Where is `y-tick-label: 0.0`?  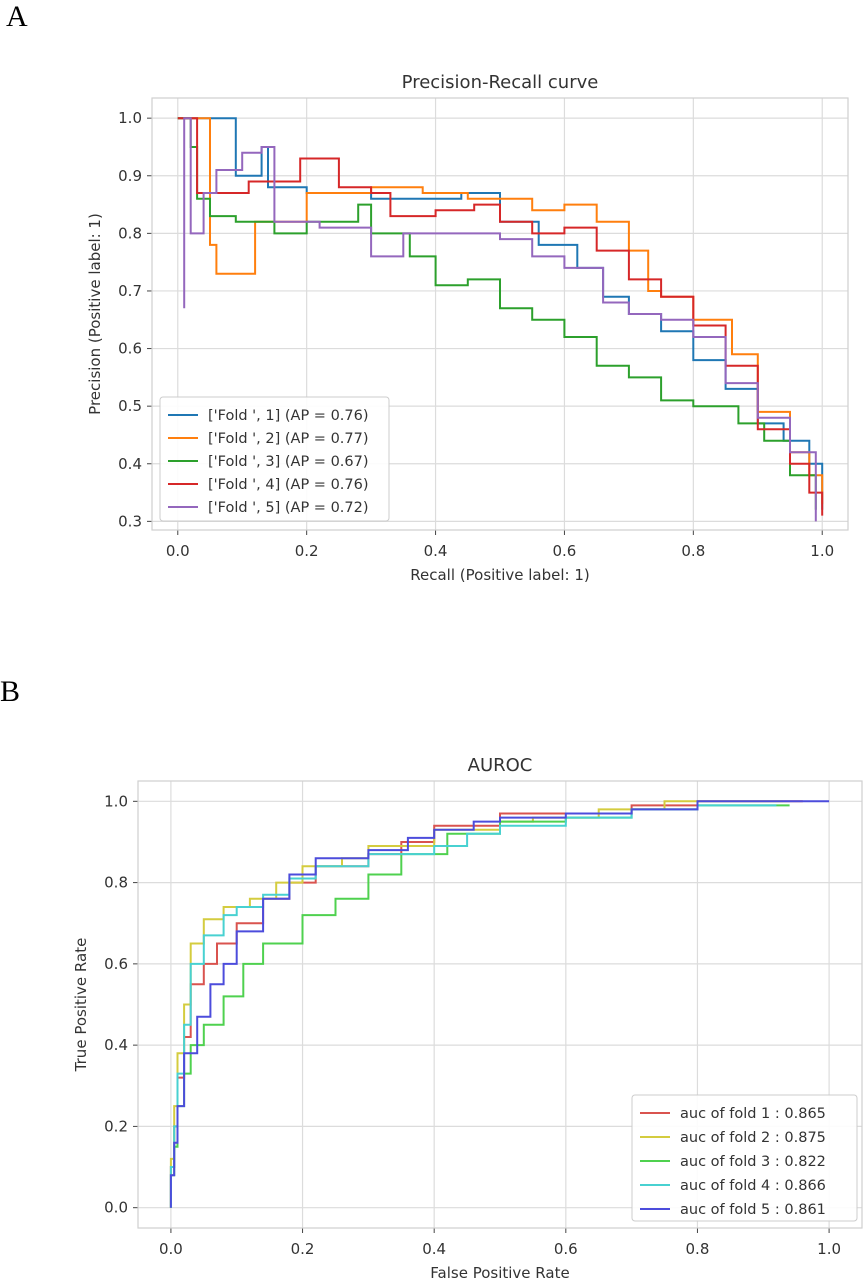
y-tick-label: 0.0 is located at coordinates (116, 1208).